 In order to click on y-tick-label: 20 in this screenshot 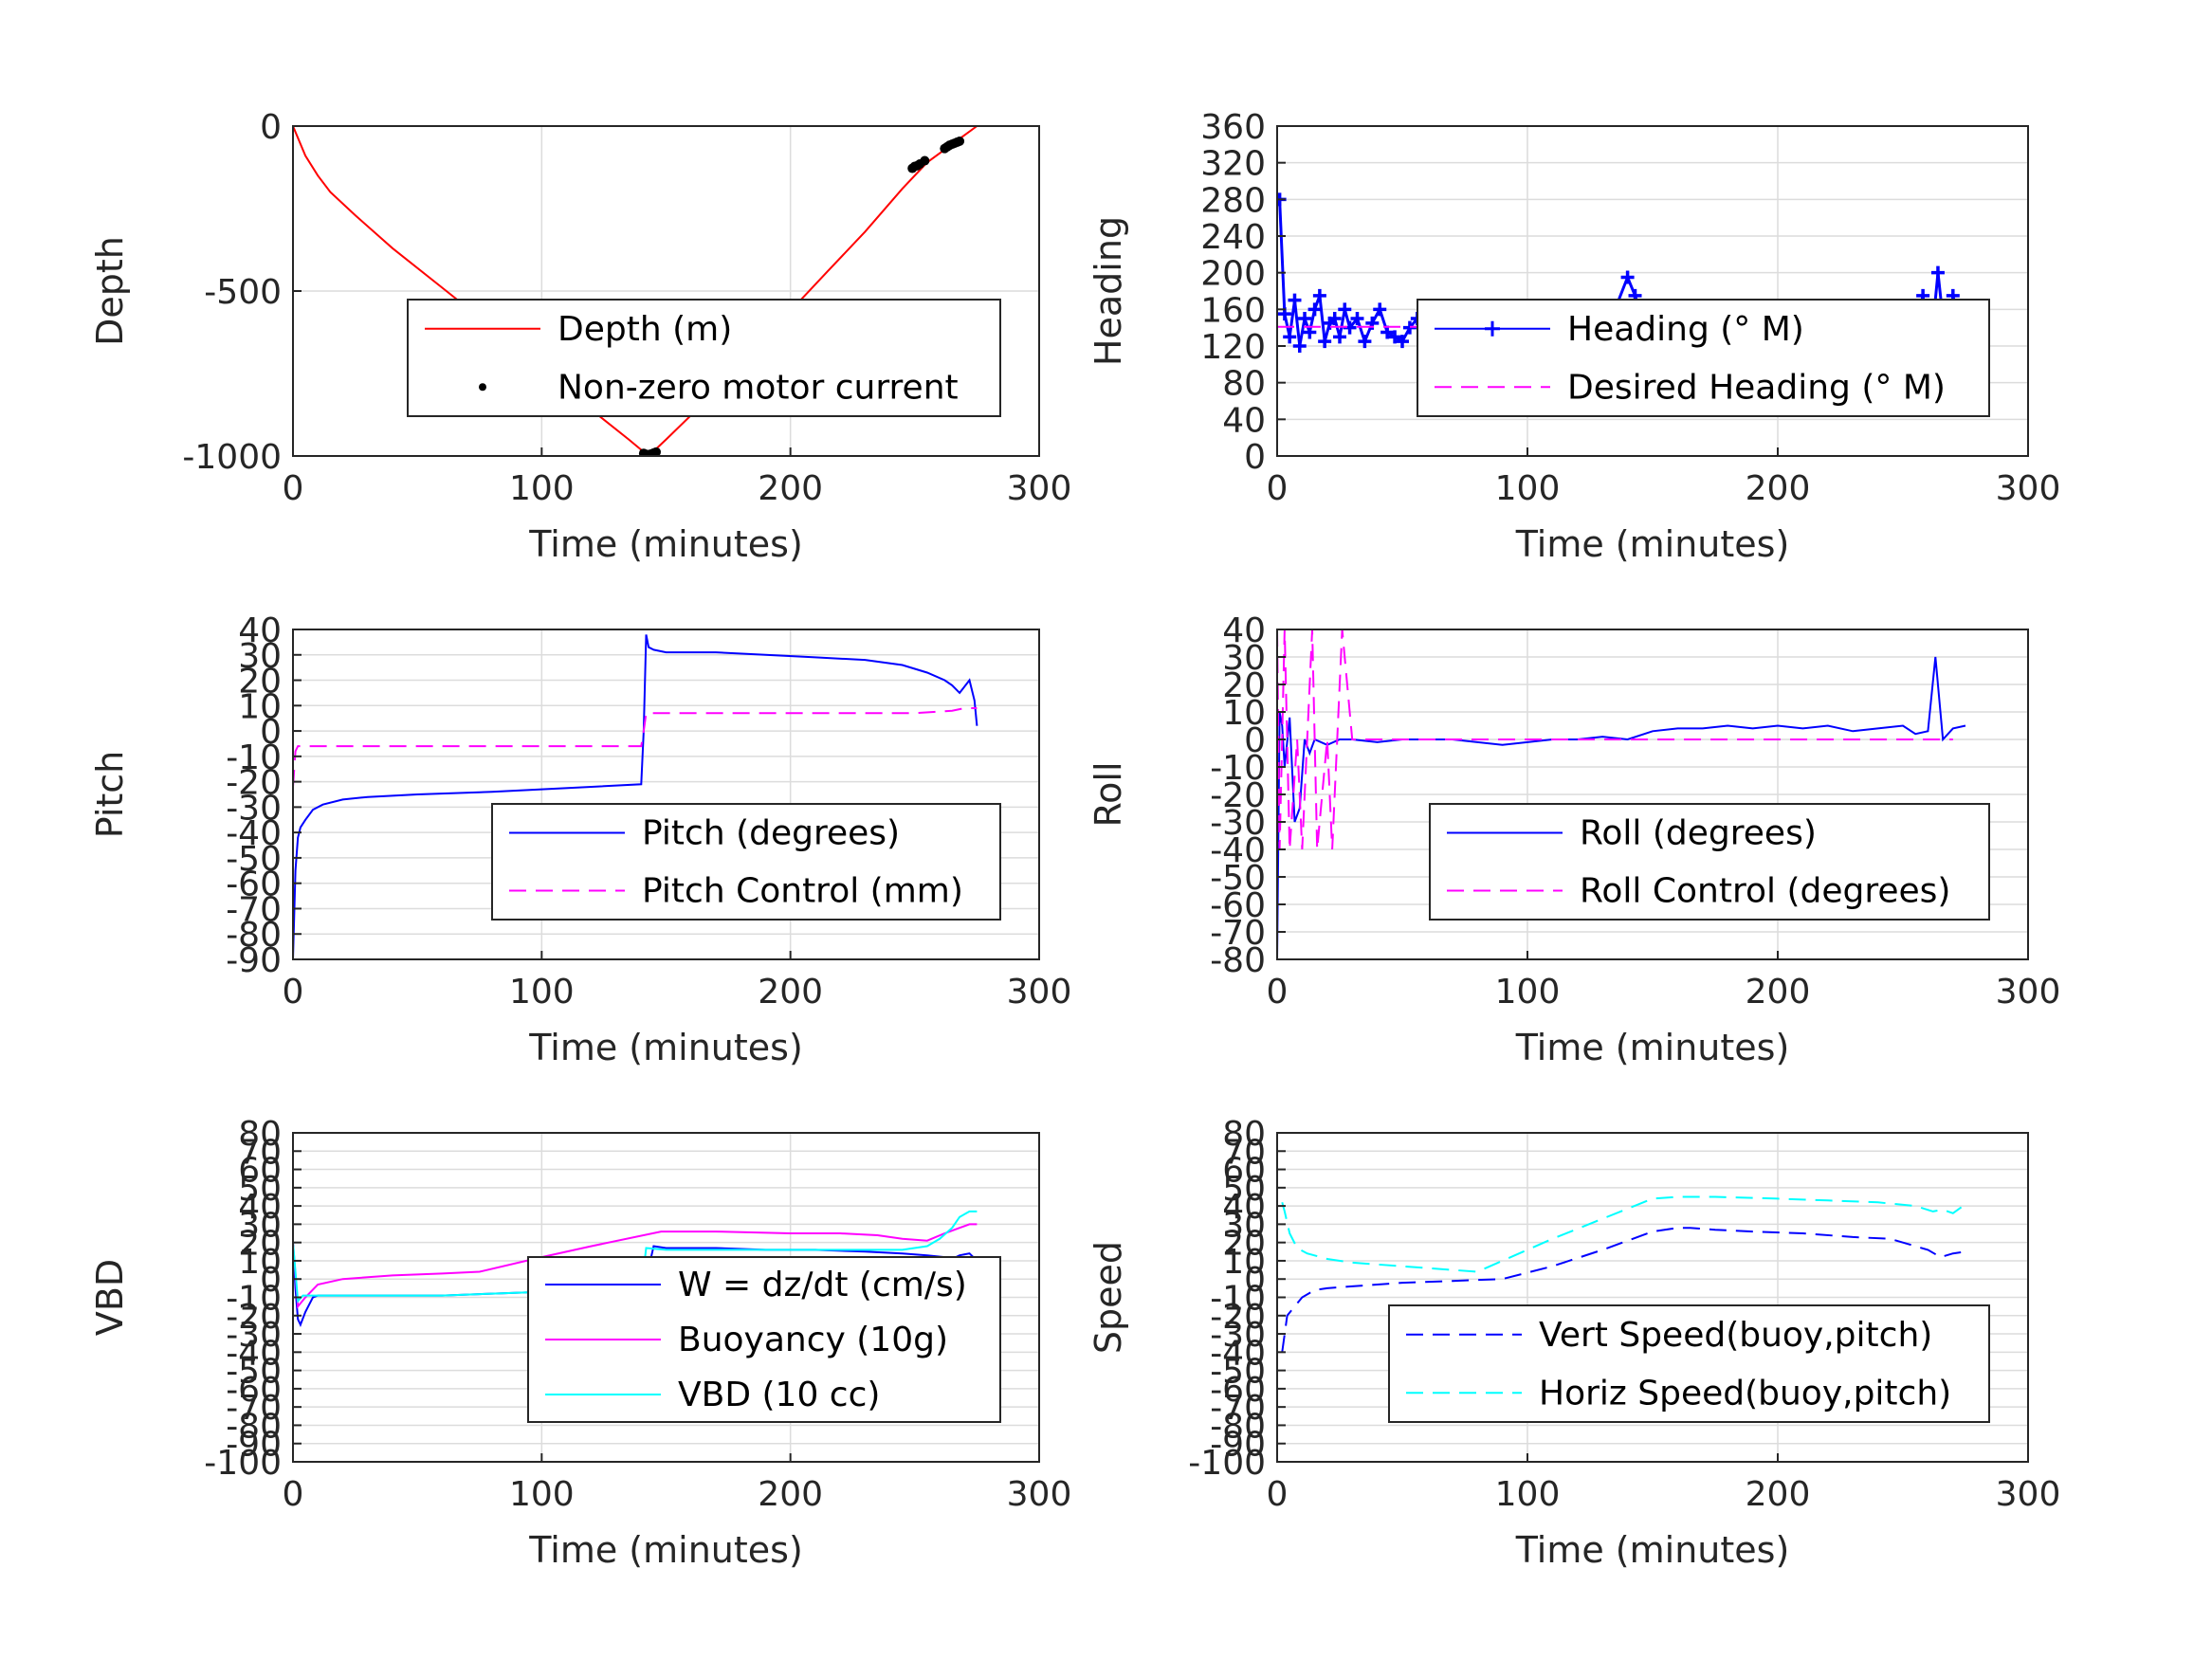, I will do `click(260, 682)`.